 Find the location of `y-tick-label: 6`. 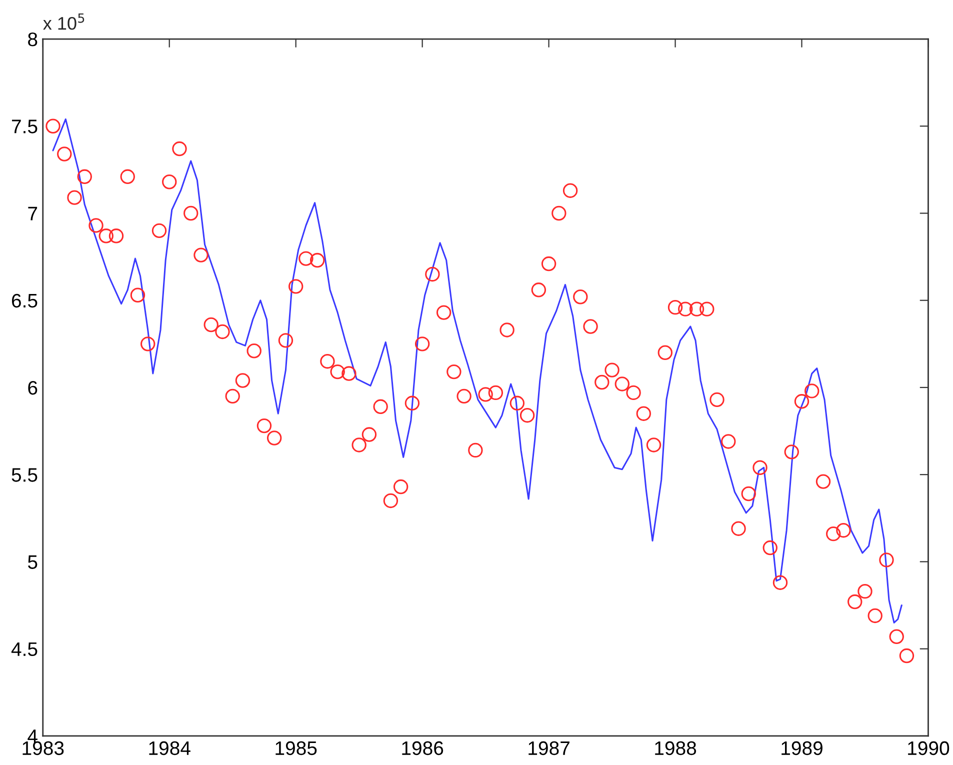

y-tick-label: 6 is located at coordinates (33, 387).